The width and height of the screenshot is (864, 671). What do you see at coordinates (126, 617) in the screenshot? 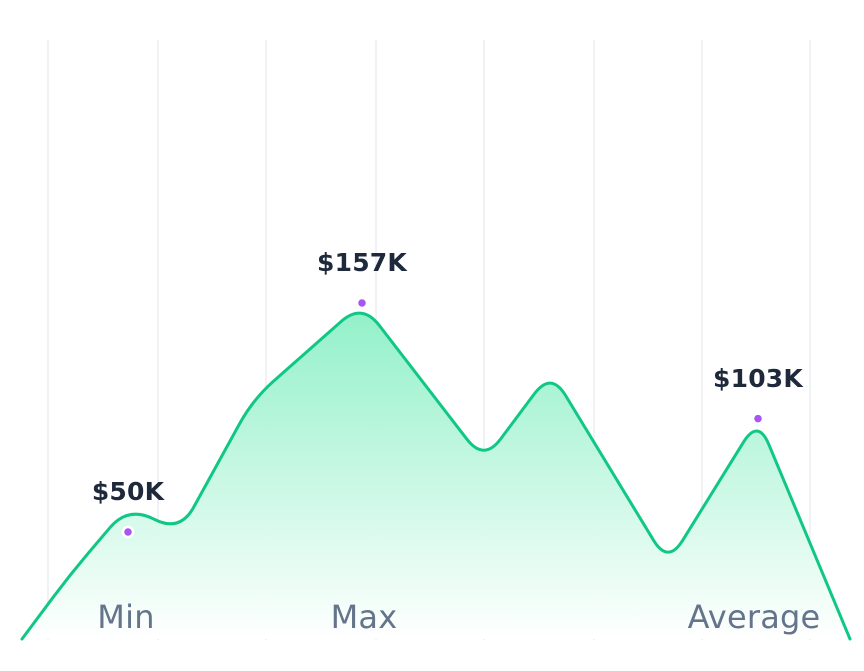
I see `min-label: Min` at bounding box center [126, 617].